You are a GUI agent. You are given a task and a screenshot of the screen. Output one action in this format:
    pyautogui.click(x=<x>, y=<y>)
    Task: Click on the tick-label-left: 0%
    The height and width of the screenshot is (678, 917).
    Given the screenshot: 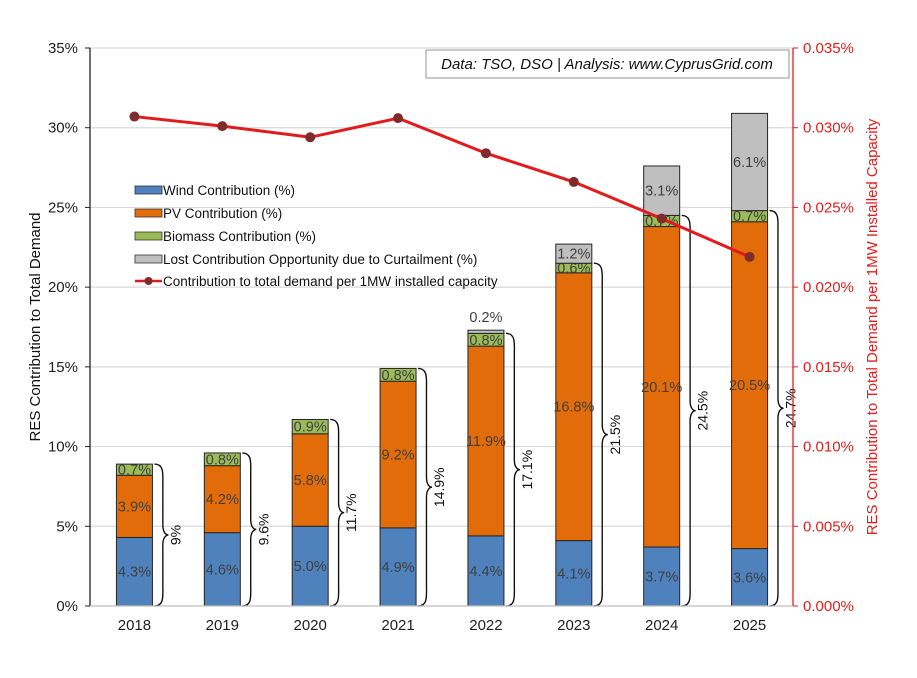 What is the action you would take?
    pyautogui.click(x=67, y=606)
    